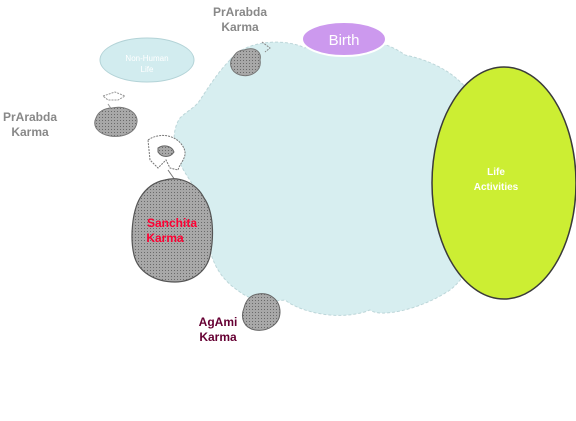 The image size is (576, 421). I want to click on life-activities-label-1: Life, so click(496, 172).